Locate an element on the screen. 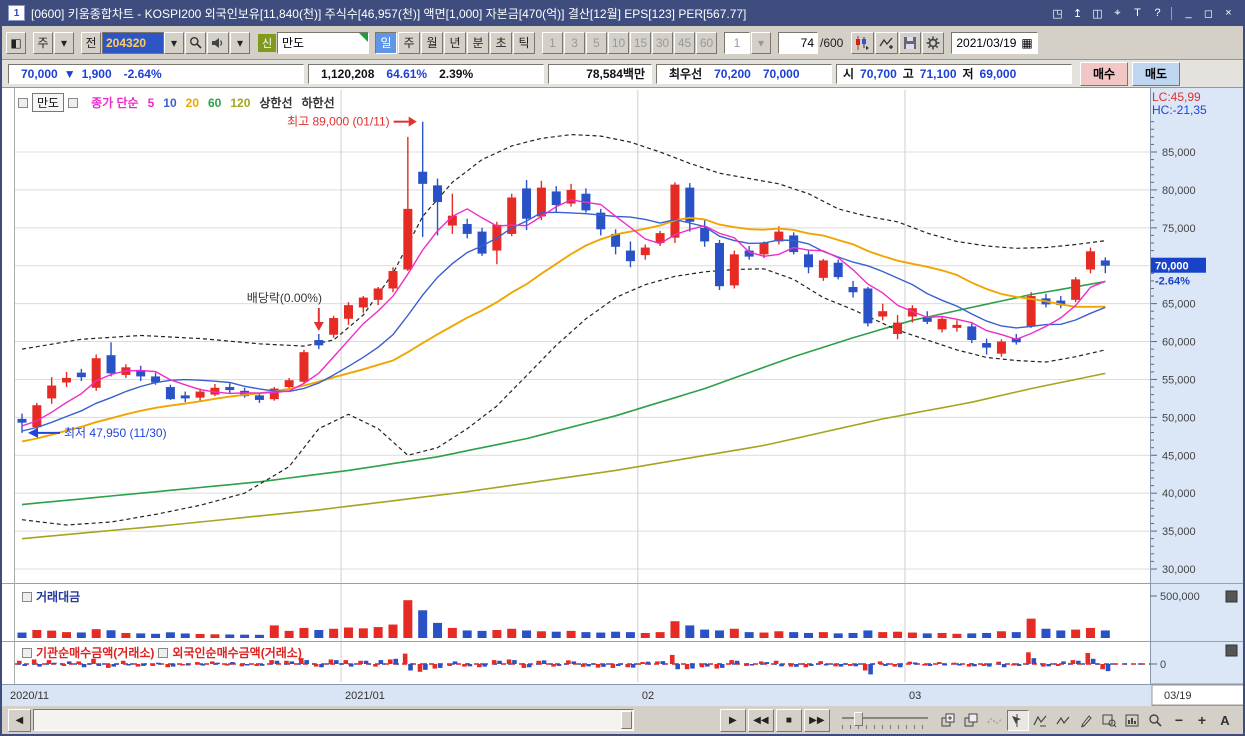 The image size is (1245, 736). x-axis-label: 2021/01 is located at coordinates (365, 696).